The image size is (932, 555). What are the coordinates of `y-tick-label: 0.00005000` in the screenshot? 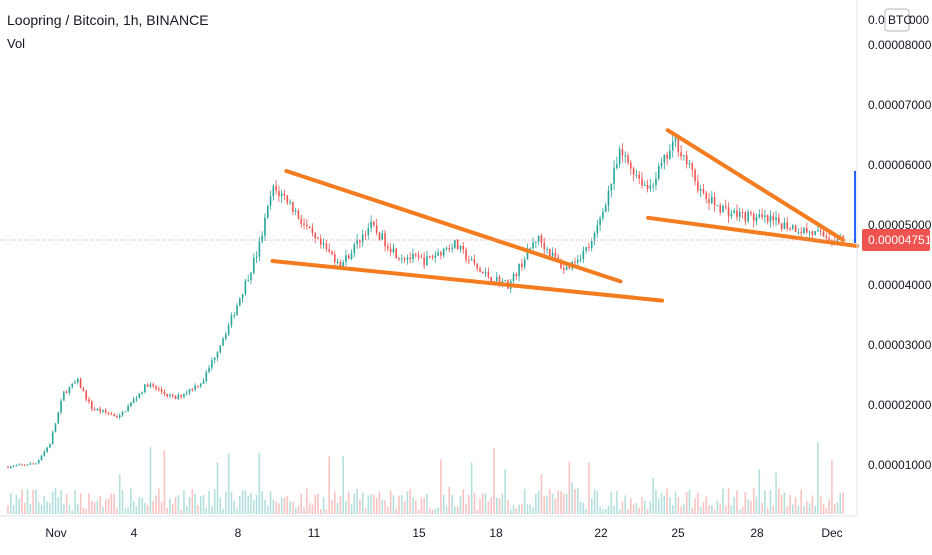 It's located at (900, 225).